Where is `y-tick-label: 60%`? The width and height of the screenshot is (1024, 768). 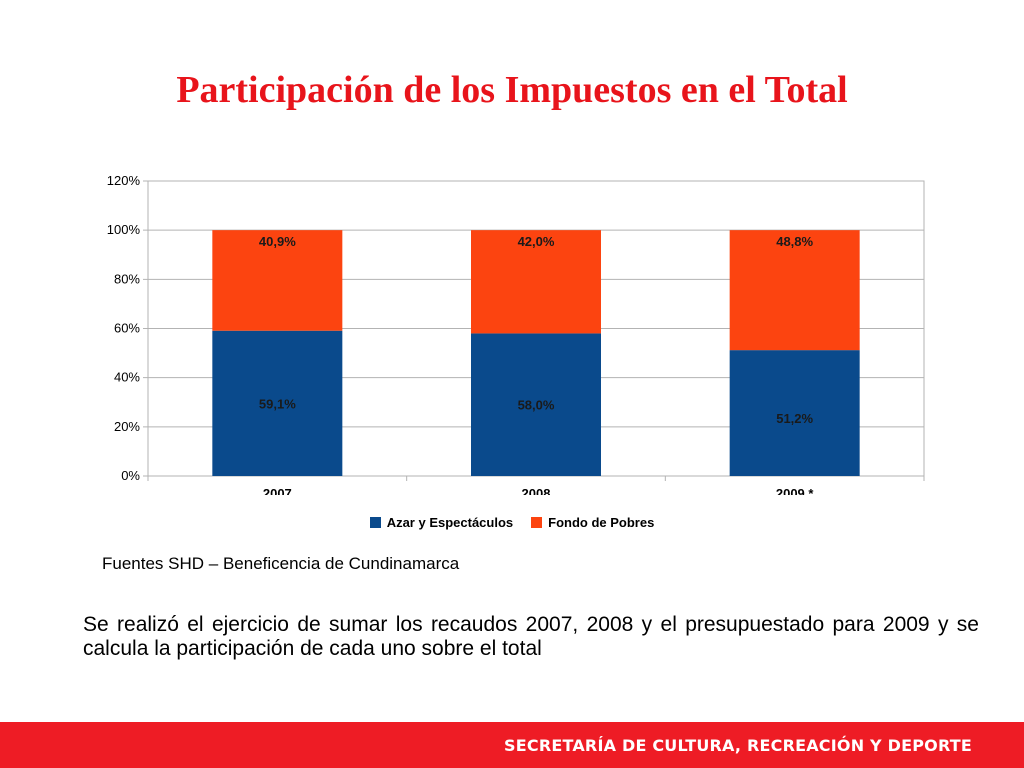 y-tick-label: 60% is located at coordinates (127, 328).